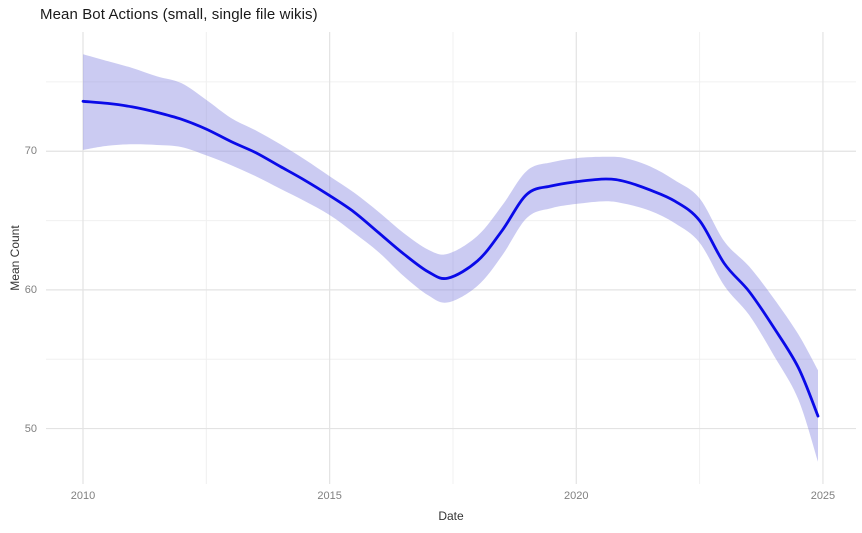  I want to click on x-tick-label: 2020, so click(576, 496).